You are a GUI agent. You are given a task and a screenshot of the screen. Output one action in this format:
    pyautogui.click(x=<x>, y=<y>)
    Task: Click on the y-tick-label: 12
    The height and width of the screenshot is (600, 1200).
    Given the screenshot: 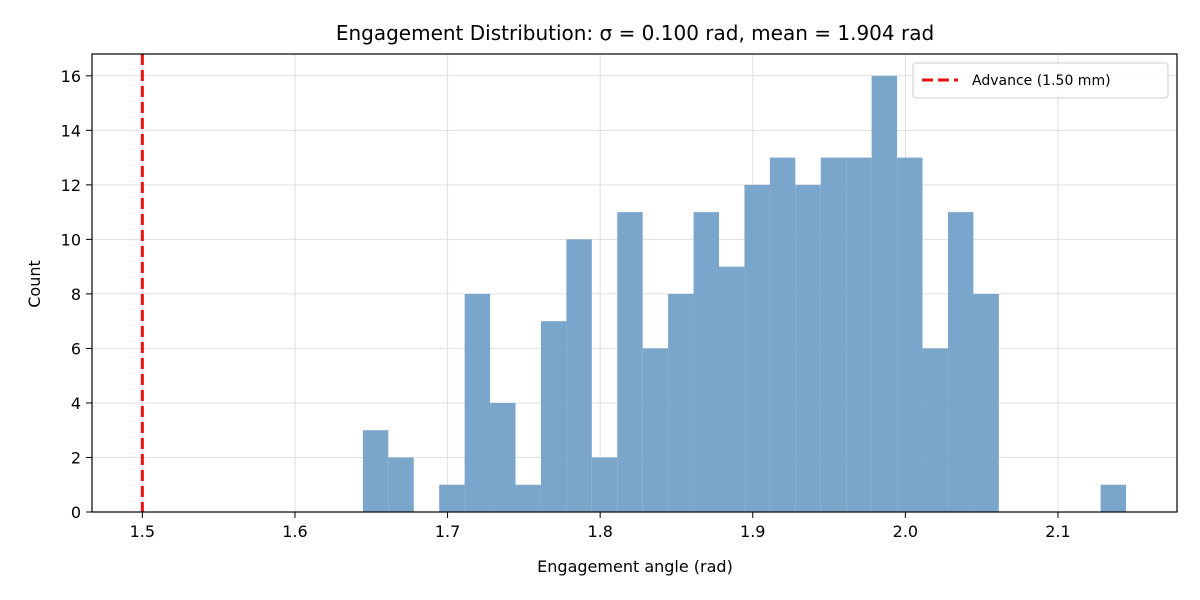 What is the action you would take?
    pyautogui.click(x=71, y=185)
    